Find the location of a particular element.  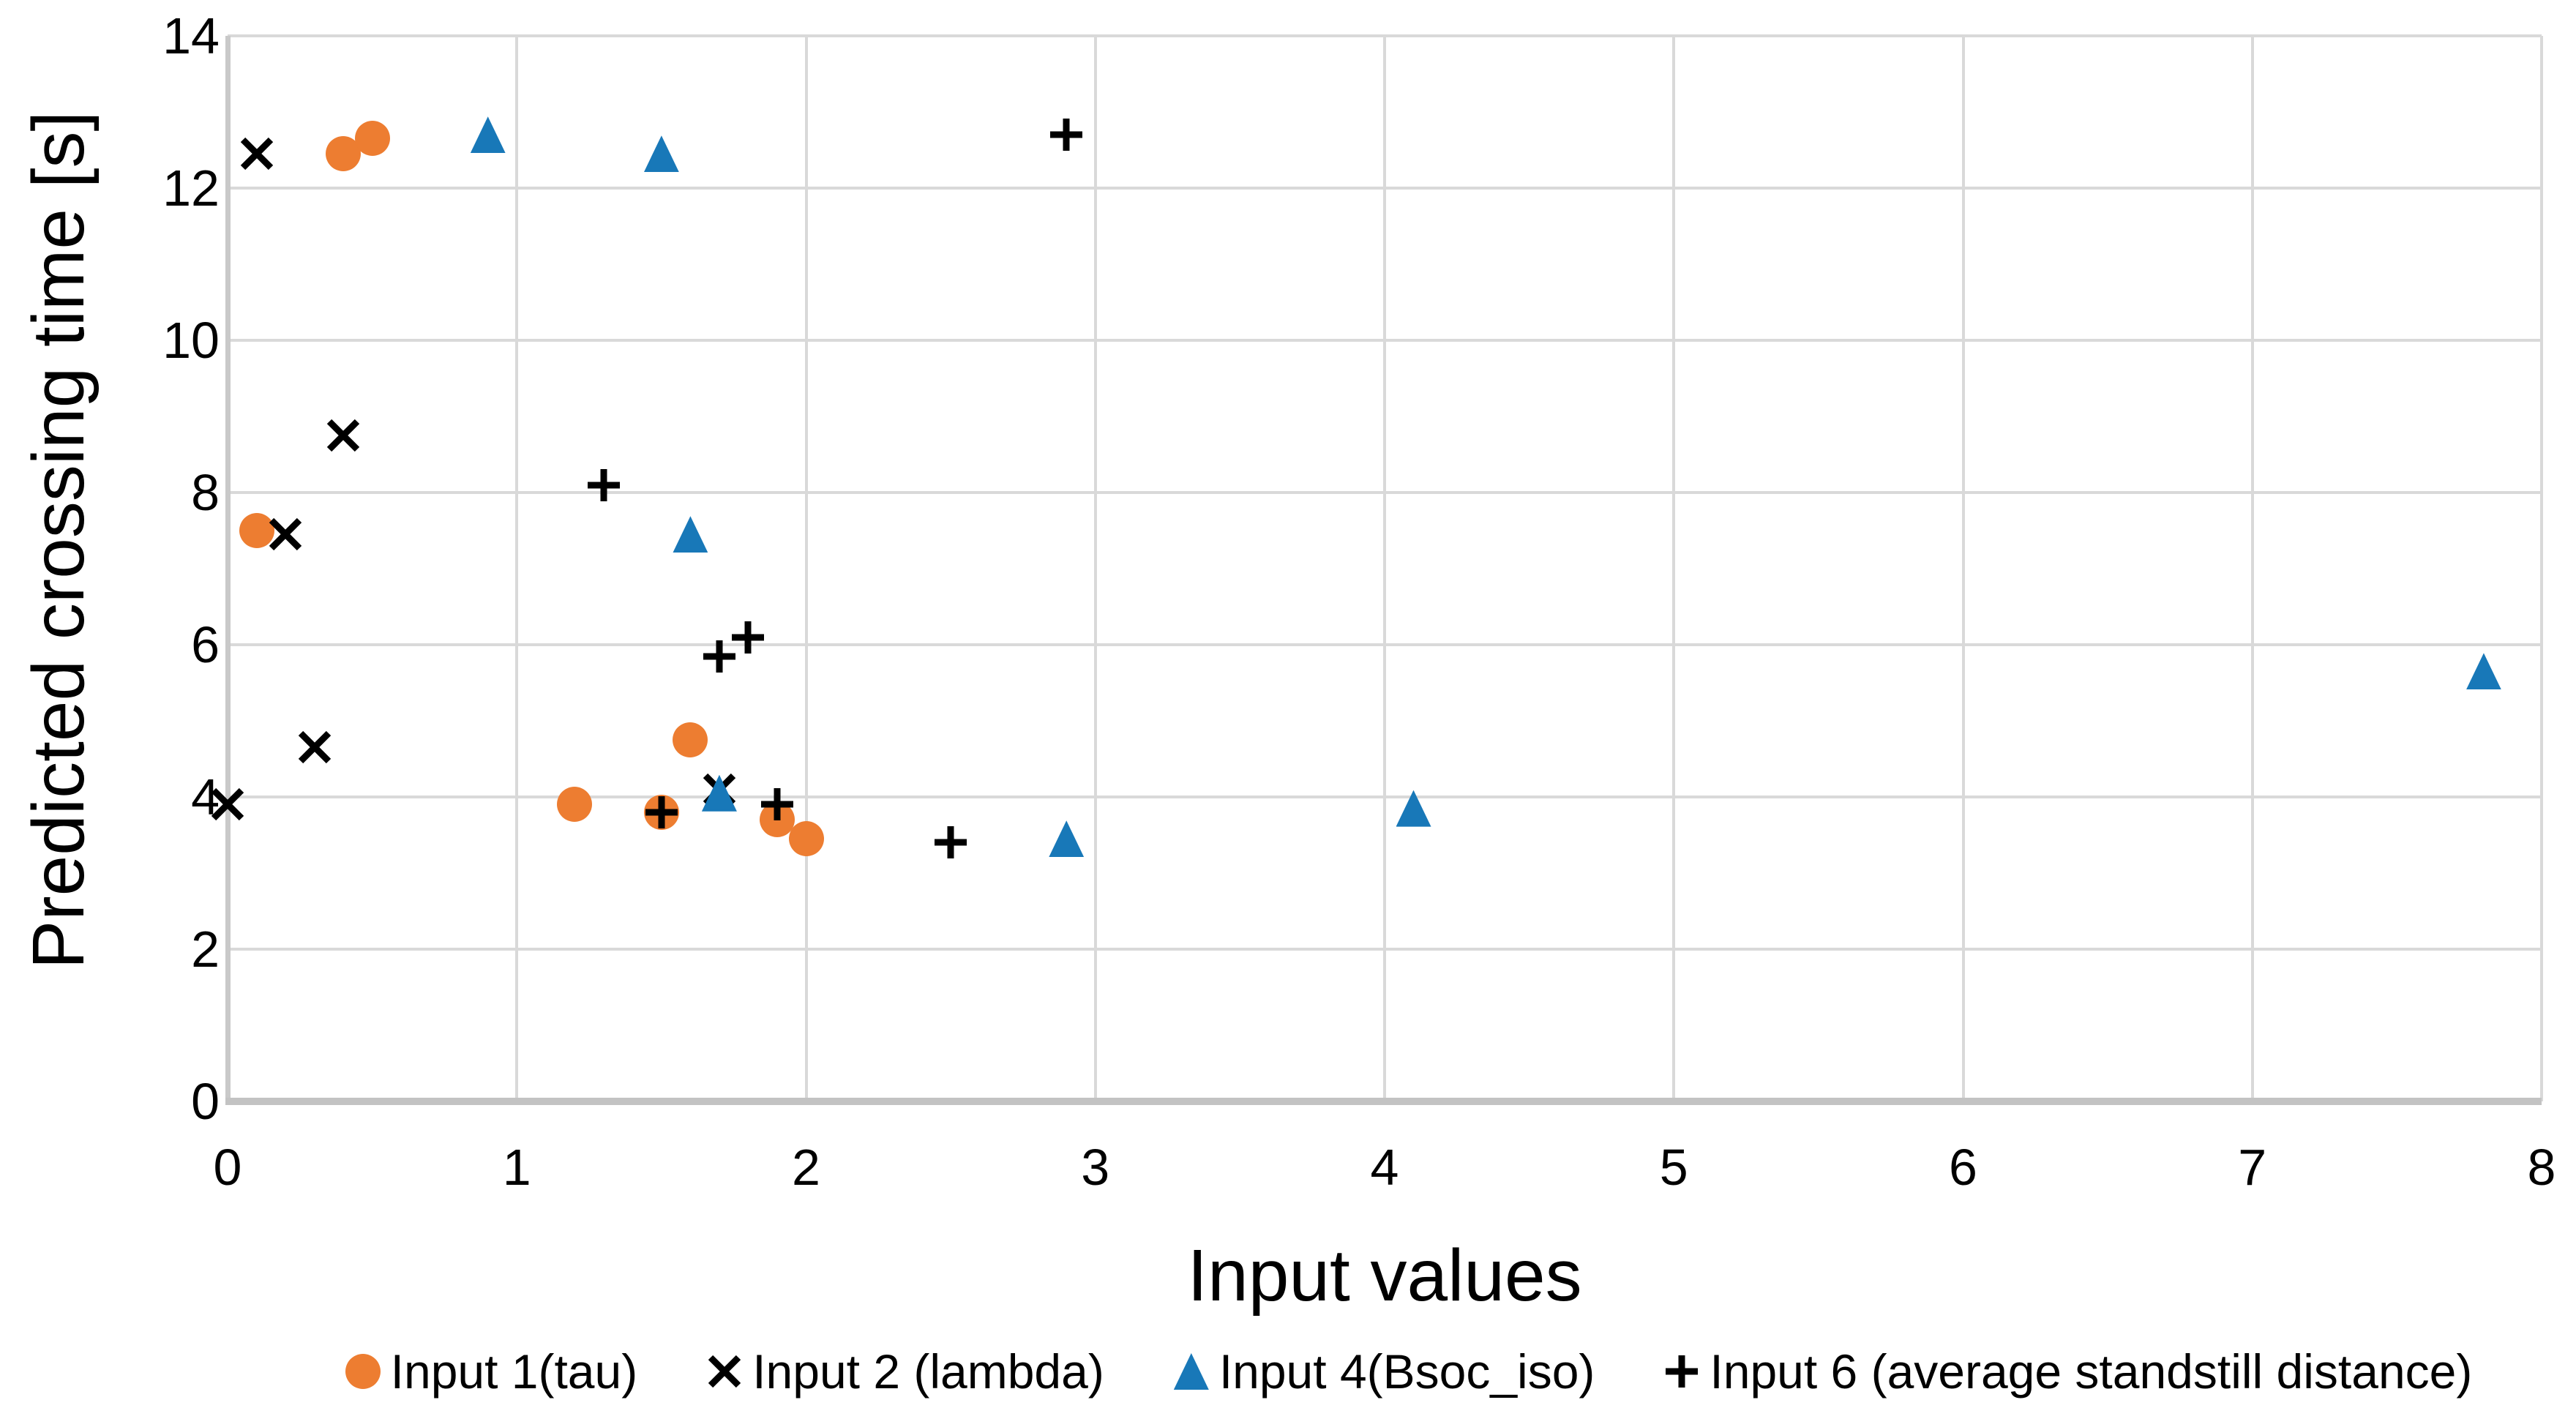

x-tick-label: 6 is located at coordinates (1963, 1167).